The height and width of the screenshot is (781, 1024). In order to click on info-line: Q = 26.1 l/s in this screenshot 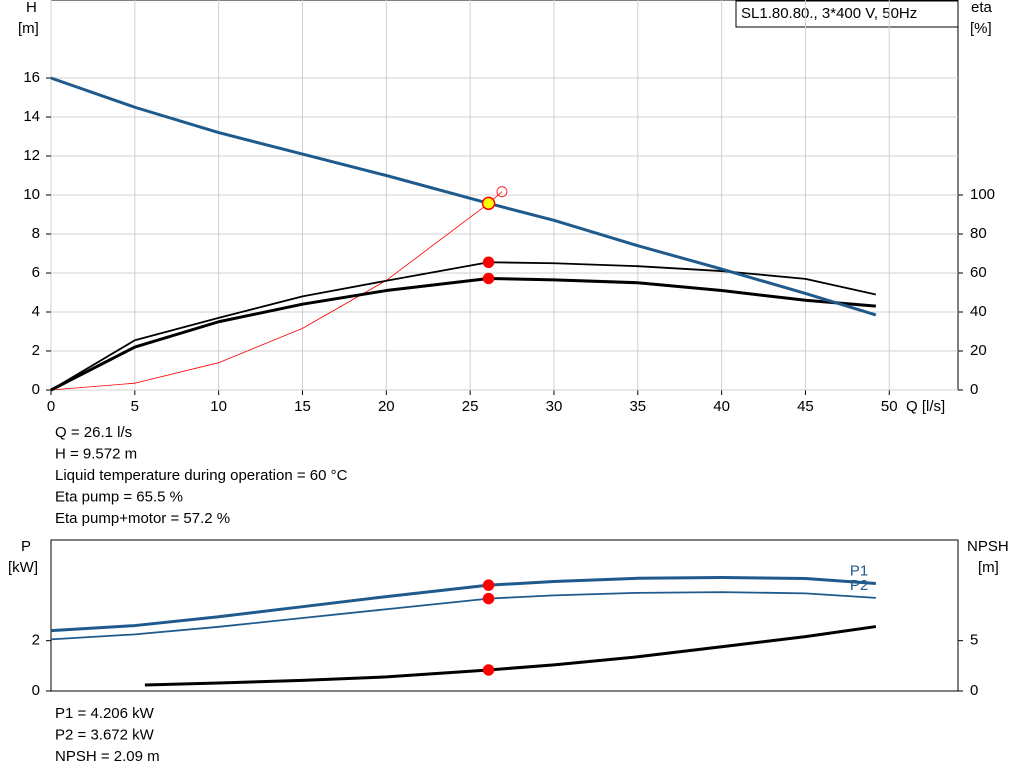, I will do `click(93, 432)`.